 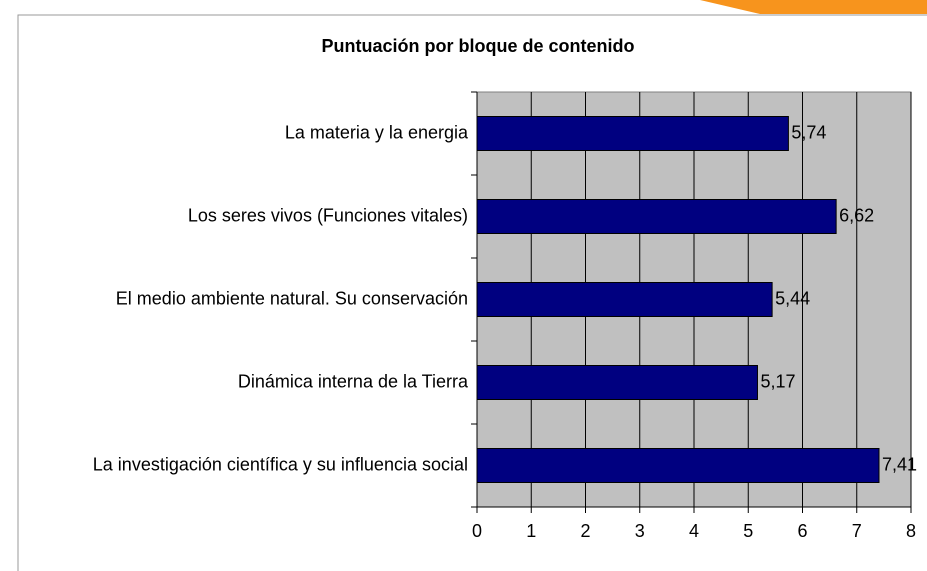 What do you see at coordinates (777, 381) in the screenshot?
I see `data-label: 5,17` at bounding box center [777, 381].